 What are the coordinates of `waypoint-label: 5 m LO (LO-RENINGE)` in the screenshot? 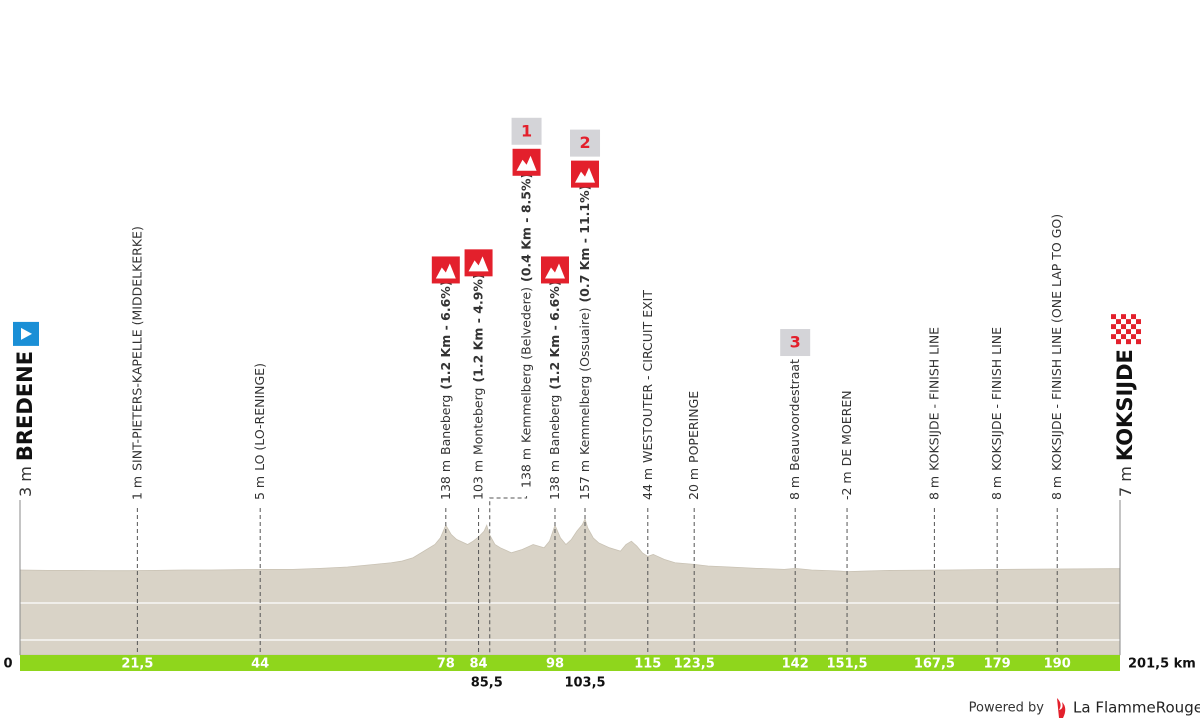 It's located at (259, 431).